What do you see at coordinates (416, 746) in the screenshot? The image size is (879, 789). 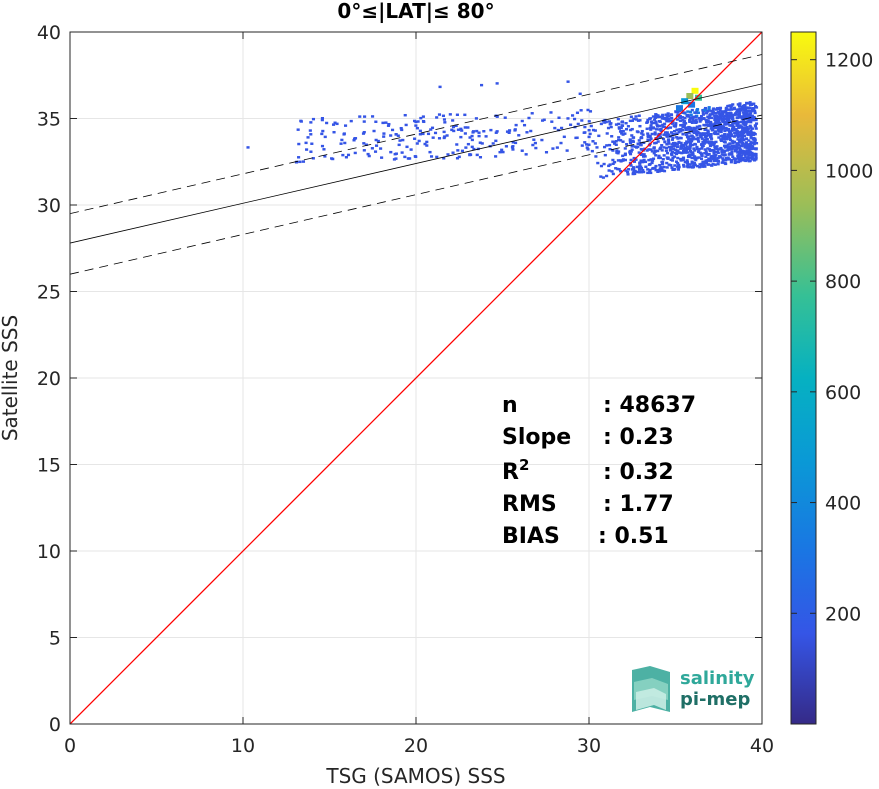 I see `x-tick-label: 20` at bounding box center [416, 746].